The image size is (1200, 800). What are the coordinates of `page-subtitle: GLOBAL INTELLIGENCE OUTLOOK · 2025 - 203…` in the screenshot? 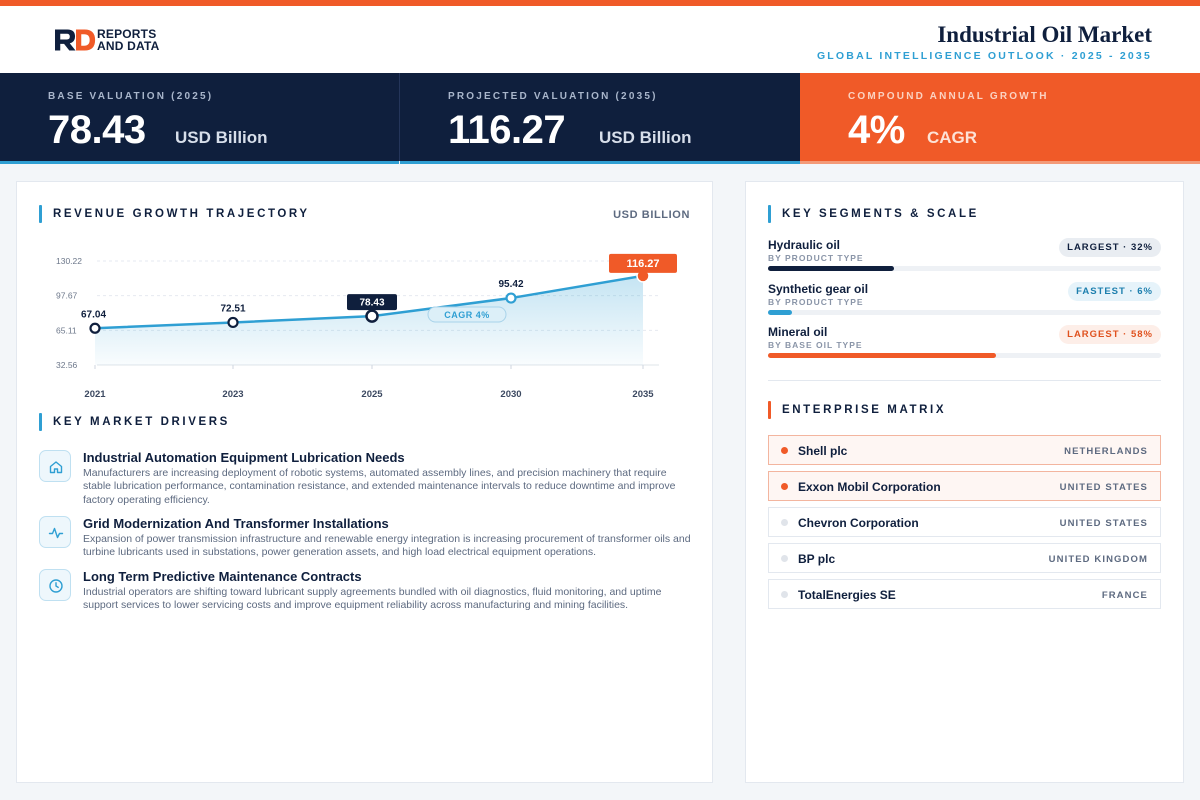 It's located at (984, 56).